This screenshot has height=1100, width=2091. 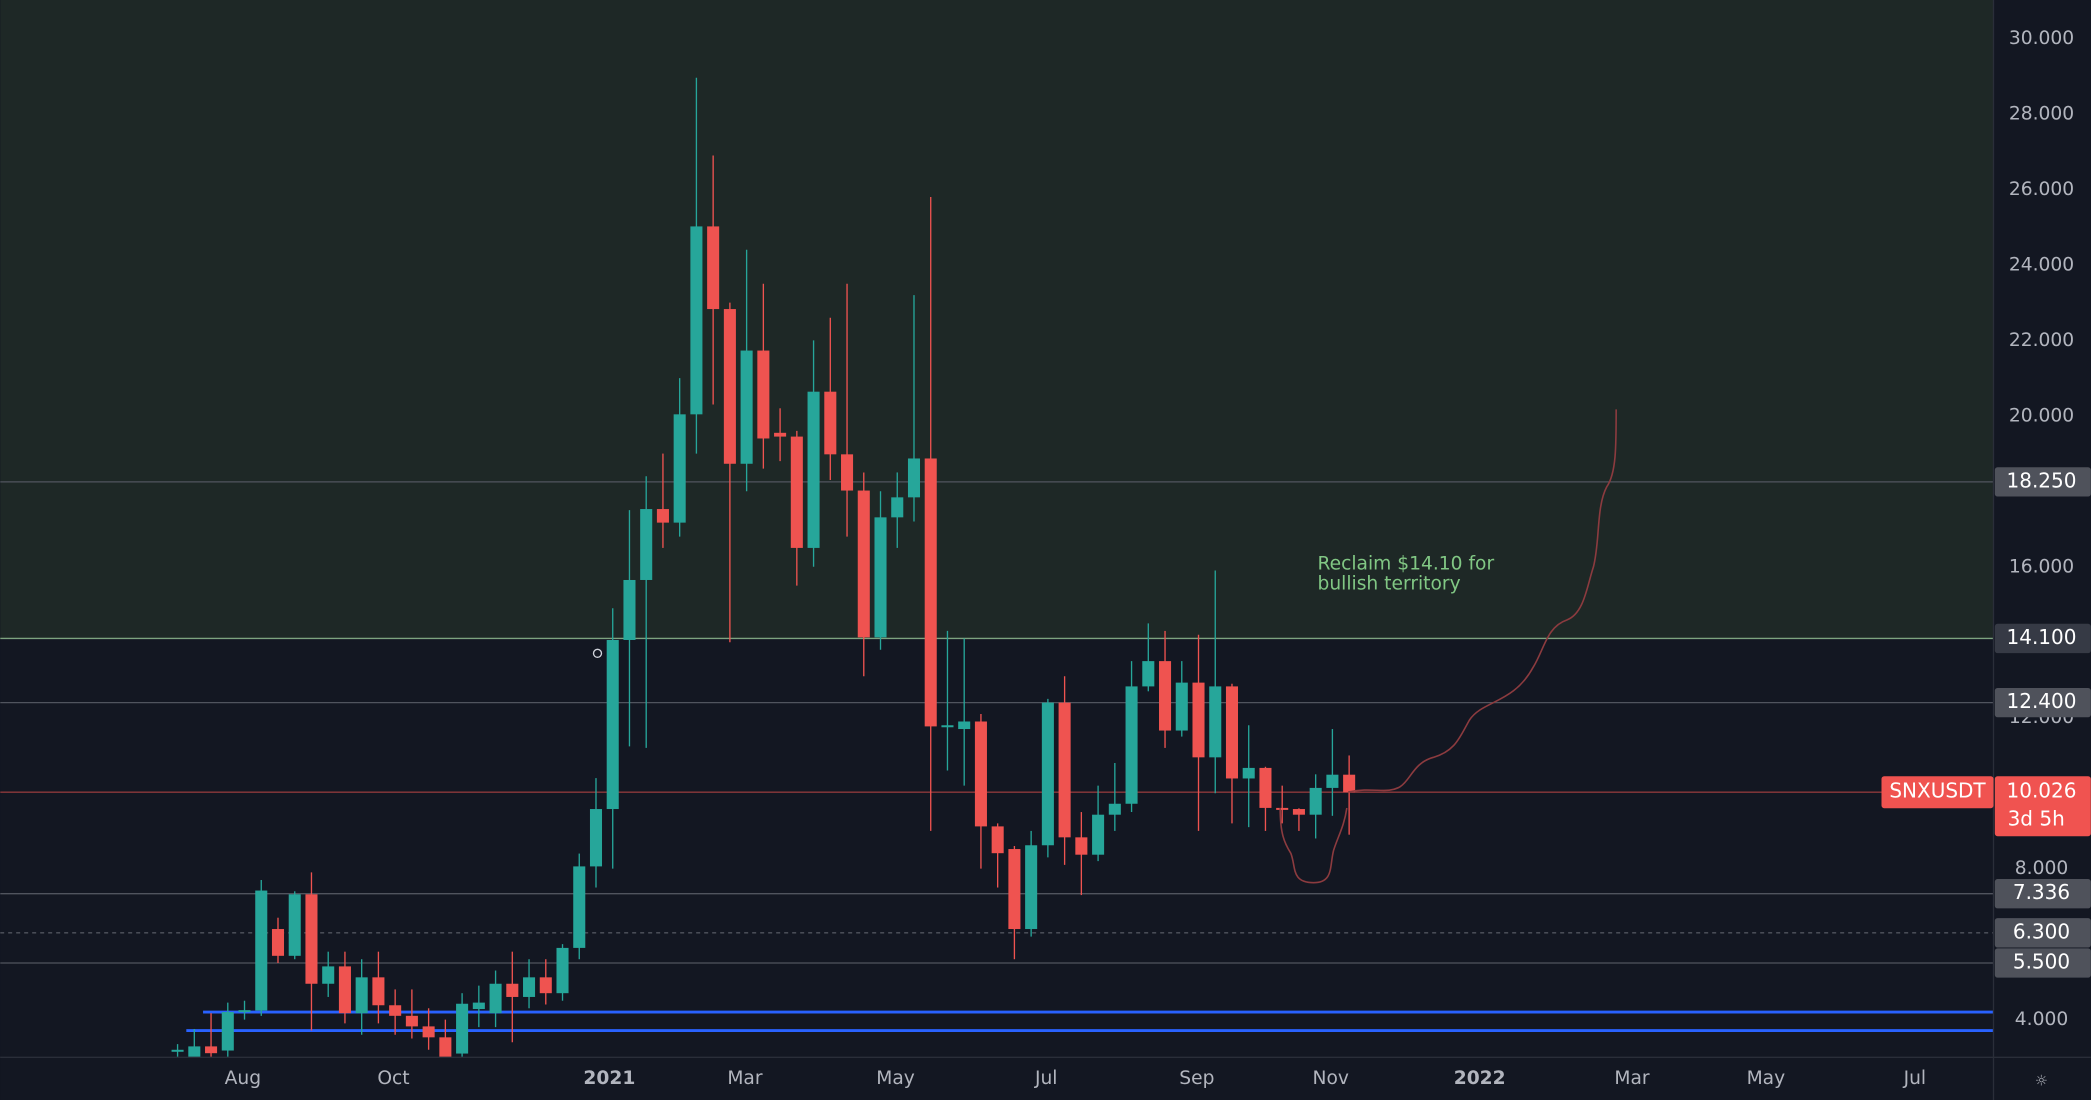 I want to click on price-axis, so click(x=2042, y=550).